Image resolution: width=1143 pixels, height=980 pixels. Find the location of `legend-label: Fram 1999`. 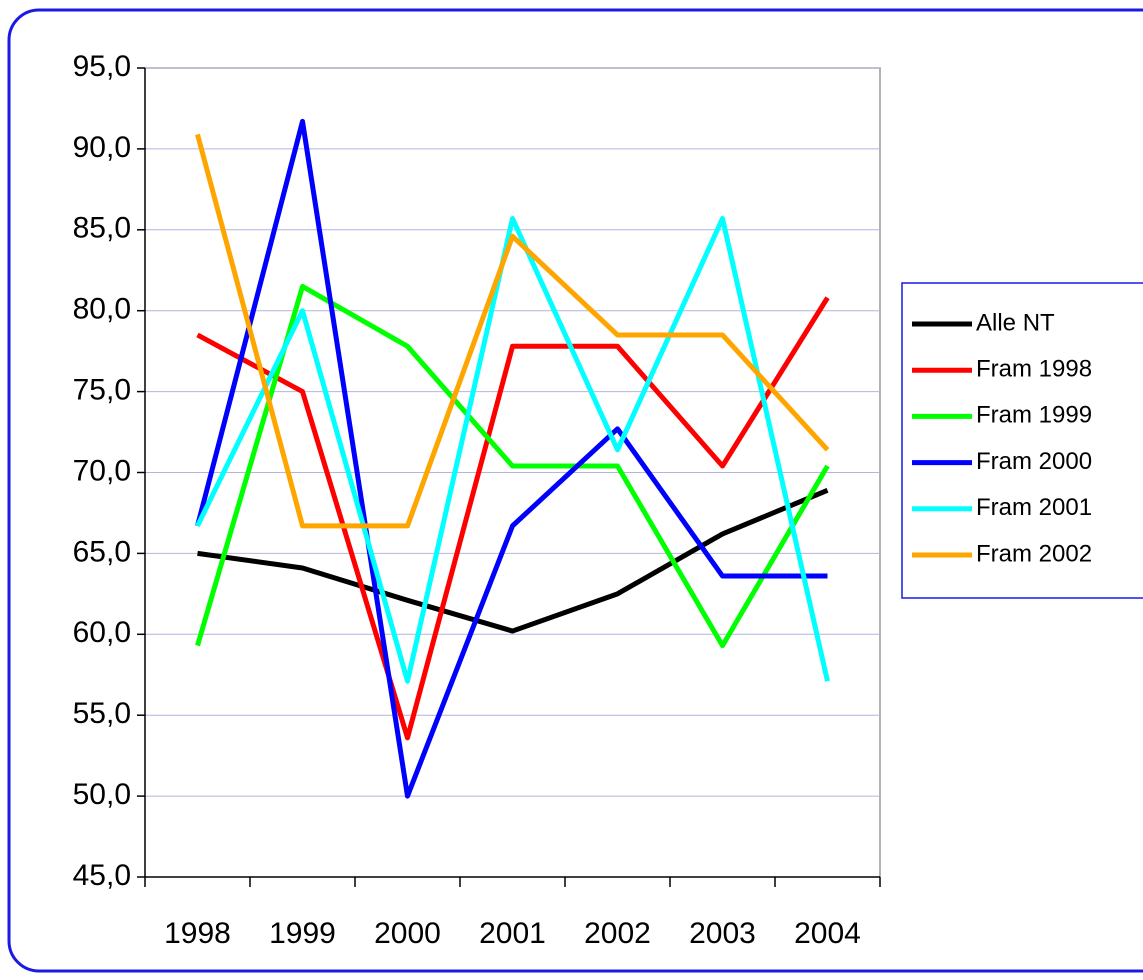

legend-label: Fram 1999 is located at coordinates (1034, 415).